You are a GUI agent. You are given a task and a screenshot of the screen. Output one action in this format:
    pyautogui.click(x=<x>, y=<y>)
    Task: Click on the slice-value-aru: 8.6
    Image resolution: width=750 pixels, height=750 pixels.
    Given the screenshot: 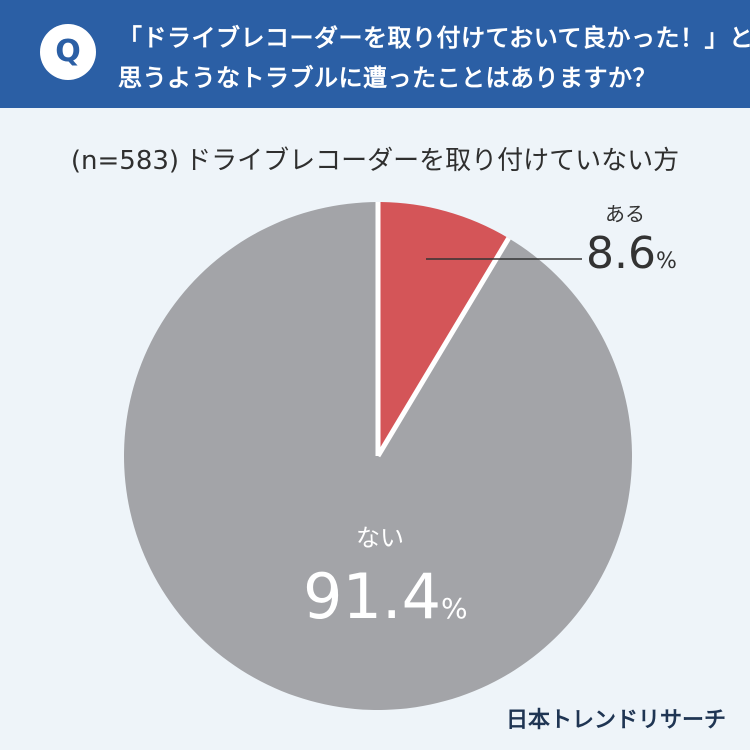 What is the action you would take?
    pyautogui.click(x=621, y=253)
    